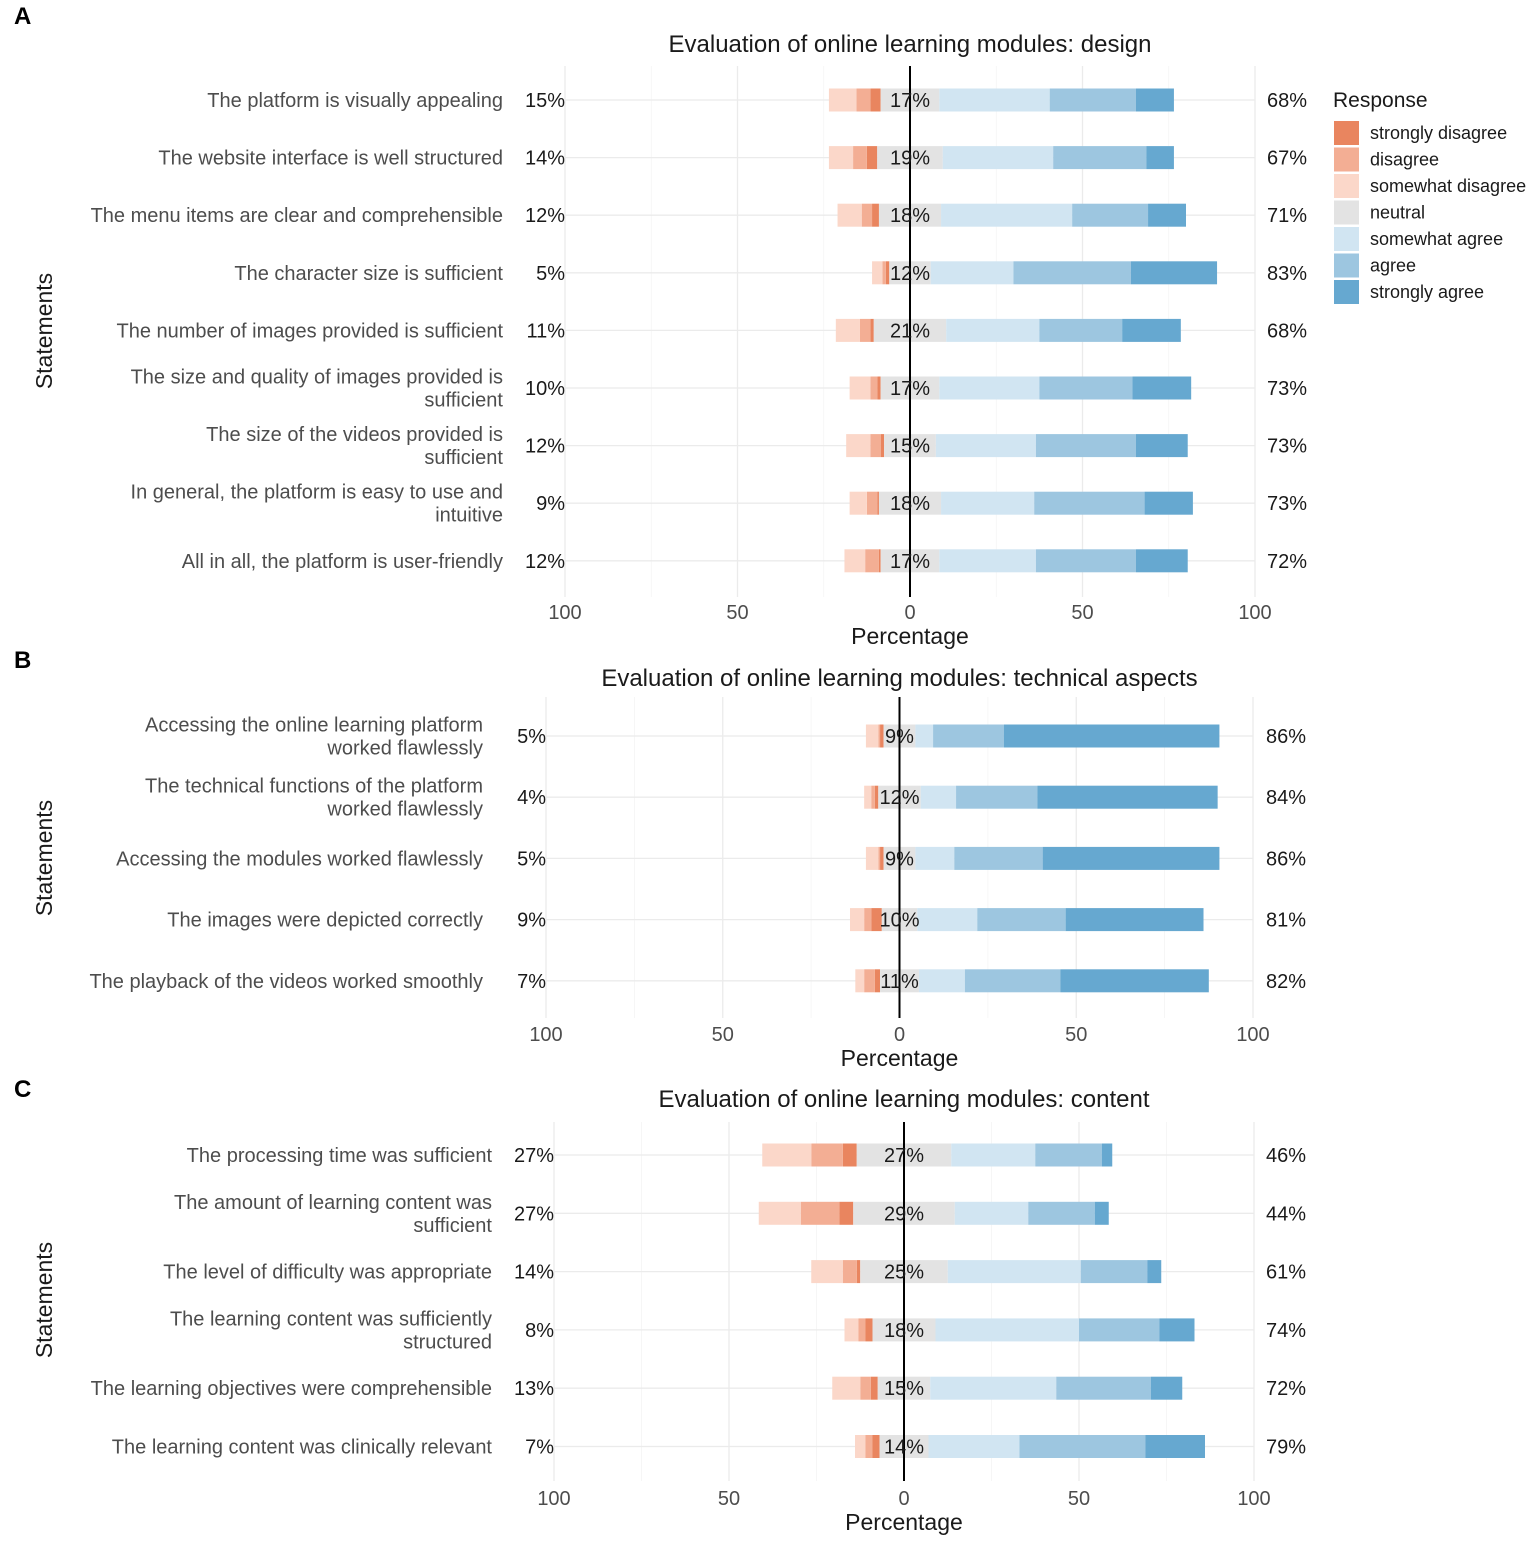 The width and height of the screenshot is (1535, 1541). I want to click on disagree-percent-label: 15%, so click(545, 101).